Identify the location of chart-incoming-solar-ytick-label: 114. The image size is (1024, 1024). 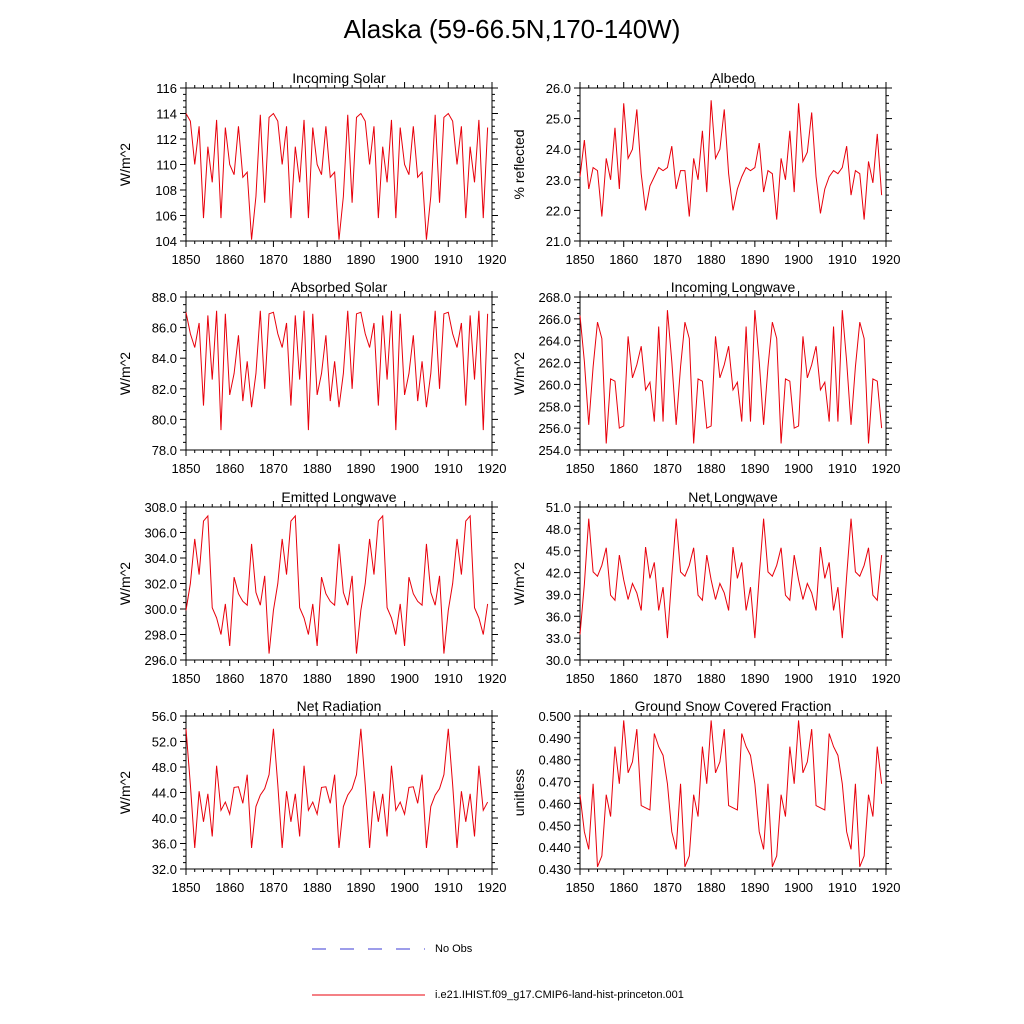
(166, 114).